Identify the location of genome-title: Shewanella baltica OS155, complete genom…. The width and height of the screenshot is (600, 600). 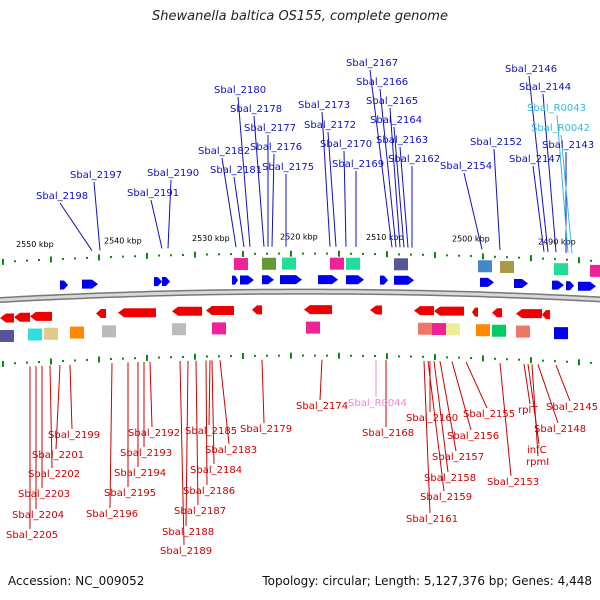
(300, 16).